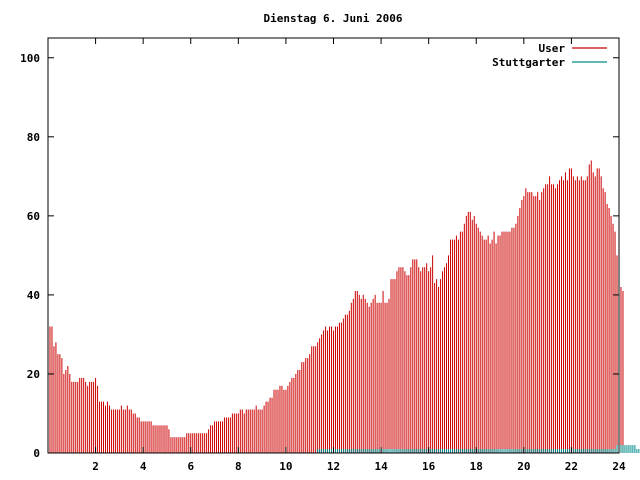 The height and width of the screenshot is (480, 640). I want to click on x-tick-label: 22, so click(571, 466).